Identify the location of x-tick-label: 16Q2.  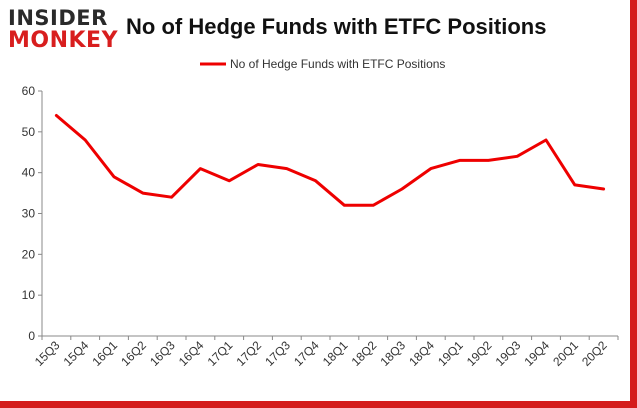
(133, 353).